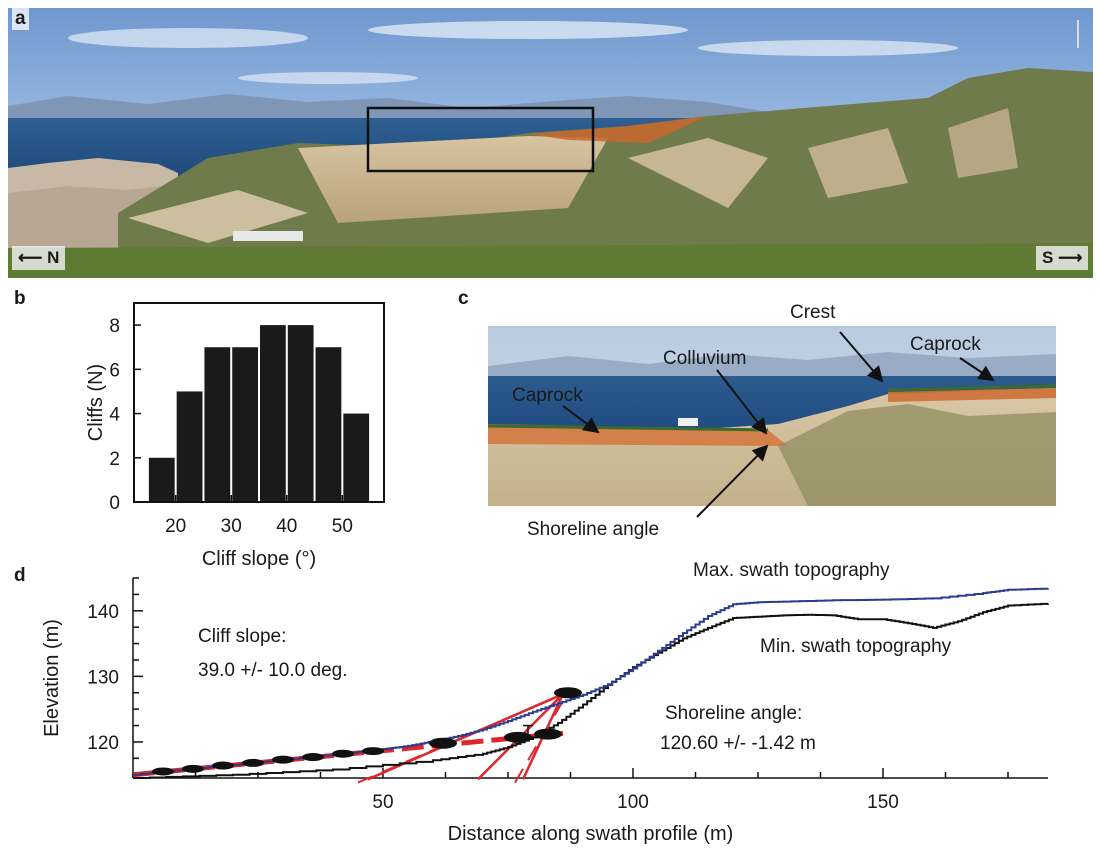  What do you see at coordinates (945, 344) in the screenshot?
I see `caprock-right-label: Caprock` at bounding box center [945, 344].